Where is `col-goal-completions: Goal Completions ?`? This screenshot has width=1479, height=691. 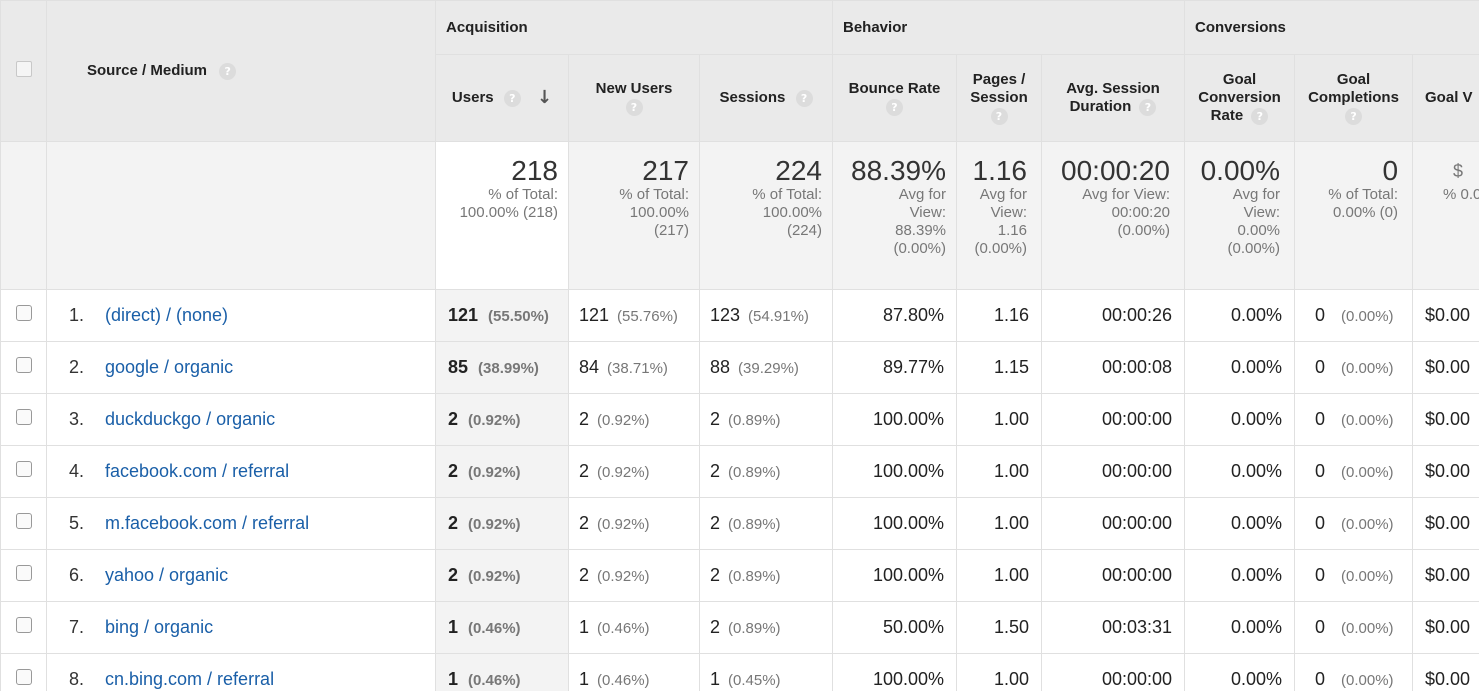 col-goal-completions: Goal Completions ? is located at coordinates (1354, 98).